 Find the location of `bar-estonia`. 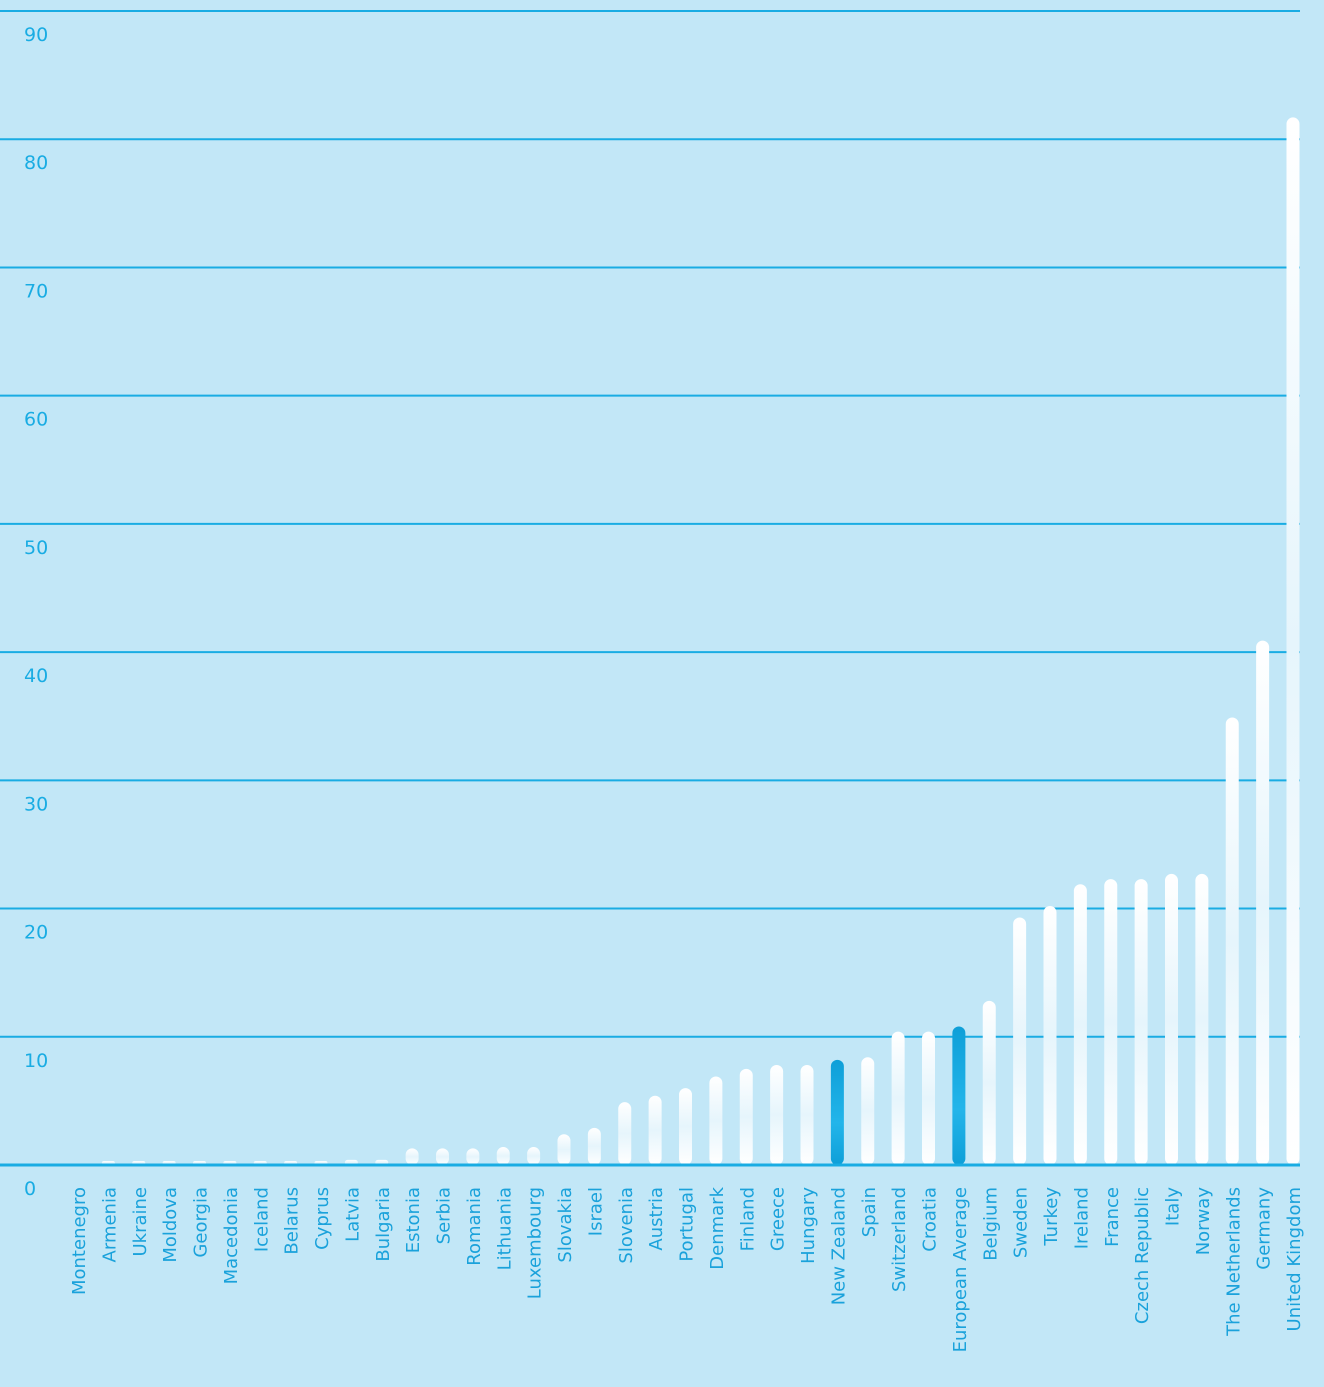

bar-estonia is located at coordinates (412, 1156).